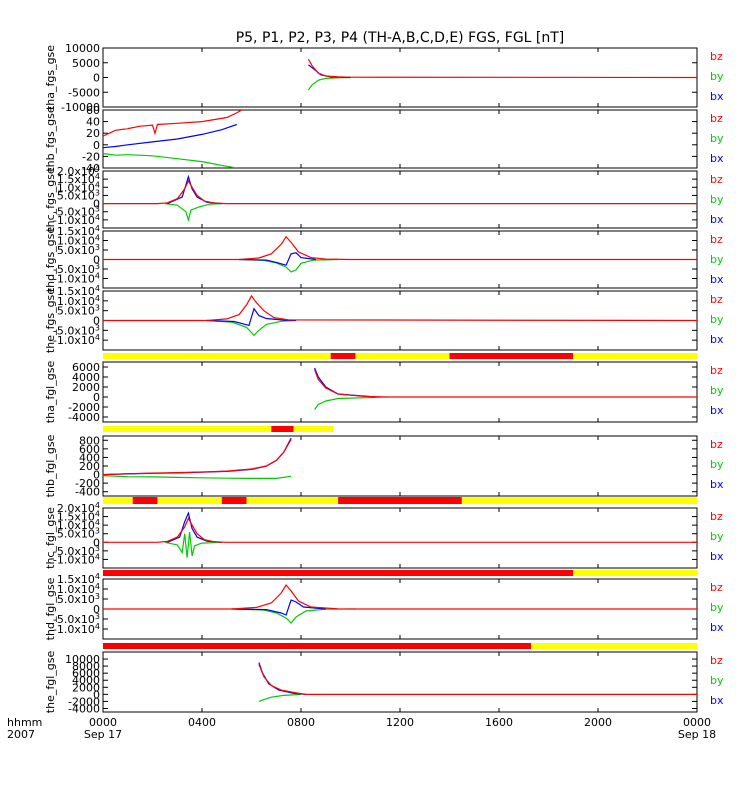 The width and height of the screenshot is (750, 800). I want to click on mode-bar, so click(400, 356).